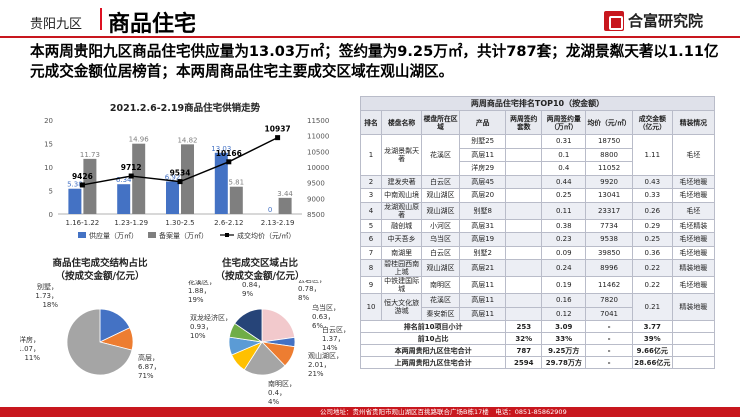 The image size is (740, 417). Describe the element at coordinates (609, 300) in the screenshot. I see `price-cell: 7820` at that location.